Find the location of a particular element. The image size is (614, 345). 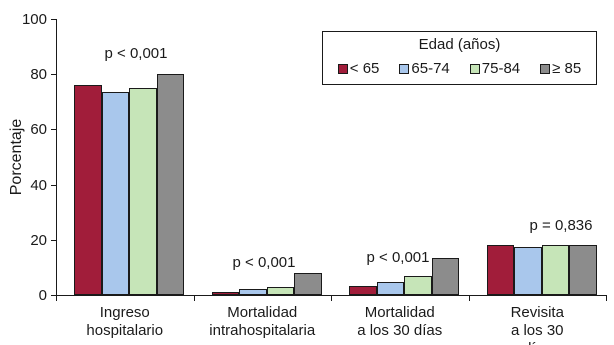

legend-item: 65-74 is located at coordinates (424, 69).